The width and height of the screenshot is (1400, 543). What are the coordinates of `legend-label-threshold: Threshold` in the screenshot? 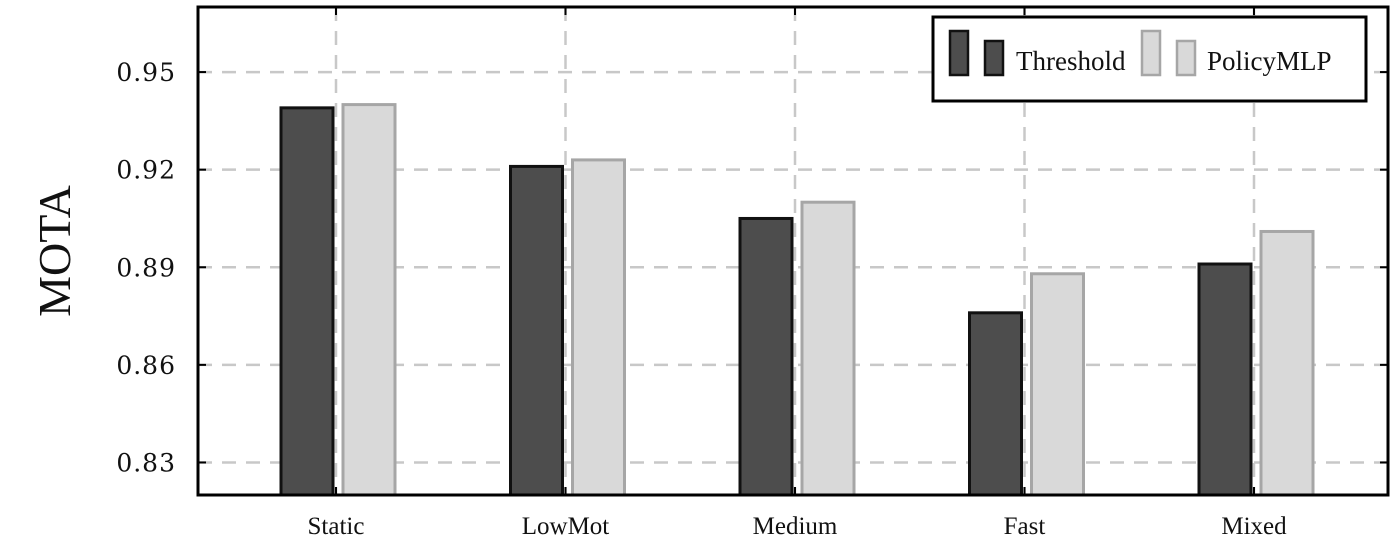 It's located at (1071, 61).